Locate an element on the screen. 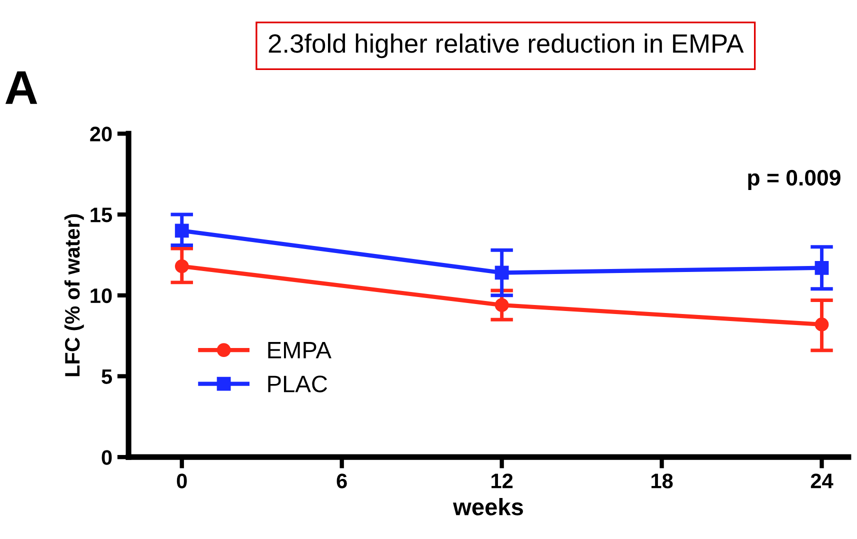 The image size is (857, 539). y-axis-title: LFC (% of water) is located at coordinates (74, 295).